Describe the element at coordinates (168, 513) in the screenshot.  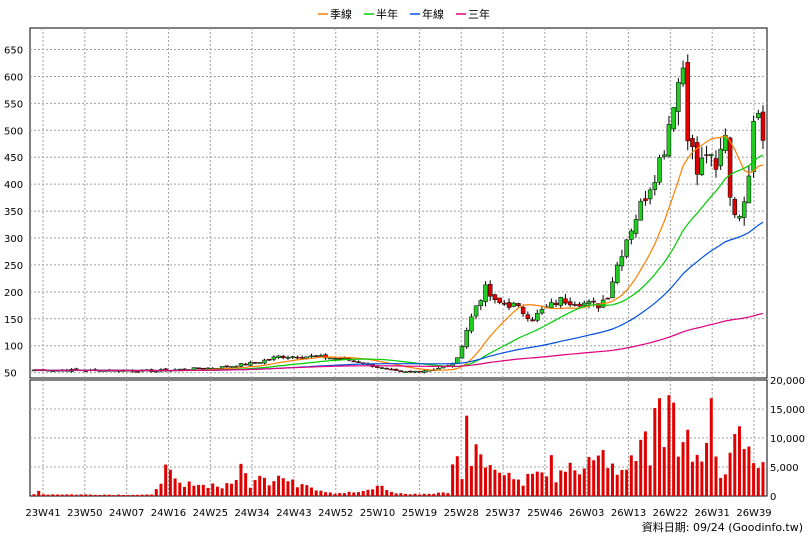
I see `x-tick-label: 24W16` at that location.